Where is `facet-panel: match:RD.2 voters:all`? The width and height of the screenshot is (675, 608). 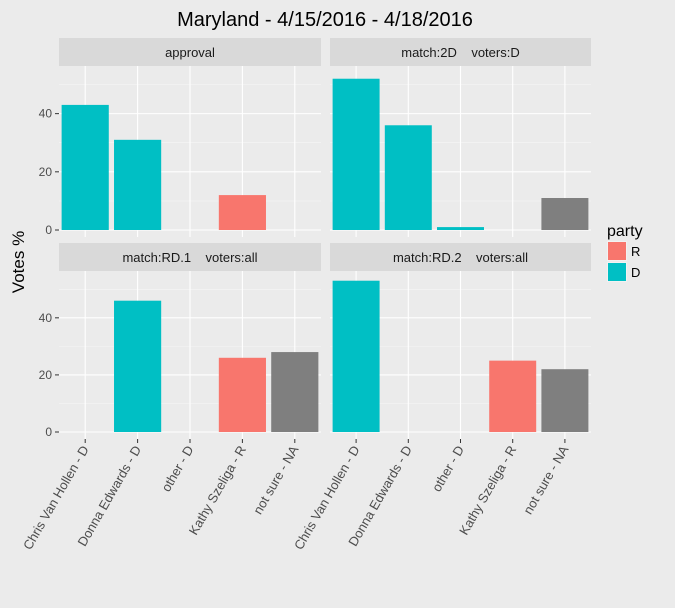
facet-panel: match:RD.2 voters:all is located at coordinates (460, 341).